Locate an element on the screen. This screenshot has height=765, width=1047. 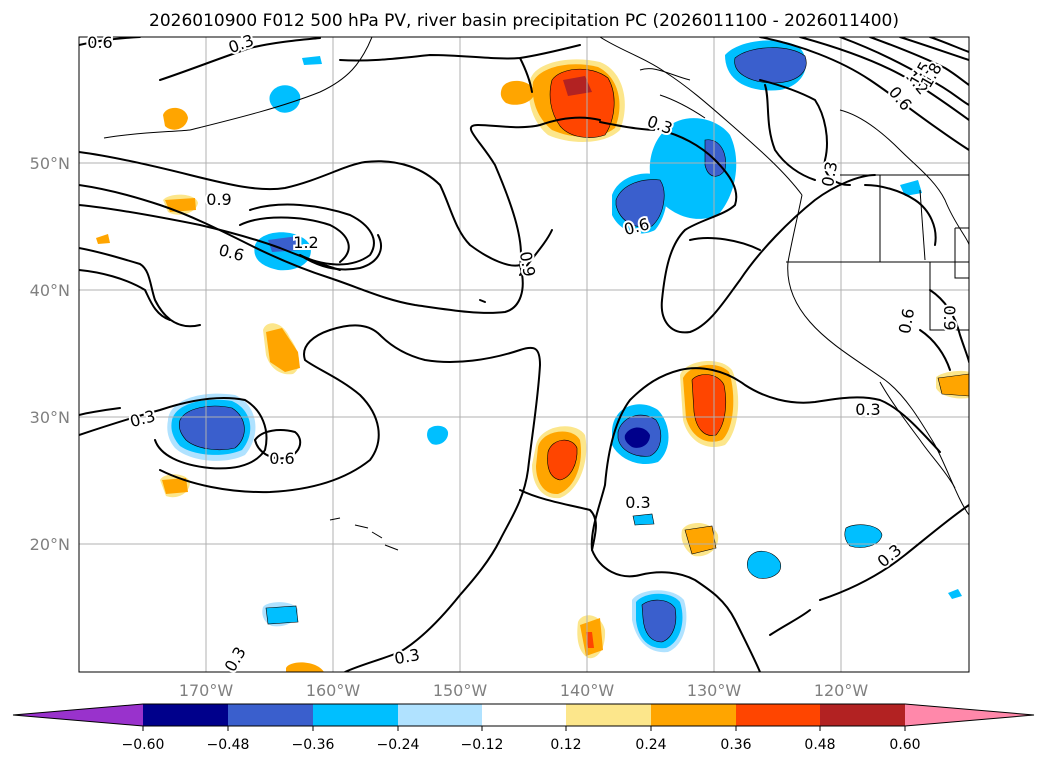
anomaly-positive-subtropical-east is located at coordinates (824, 458).